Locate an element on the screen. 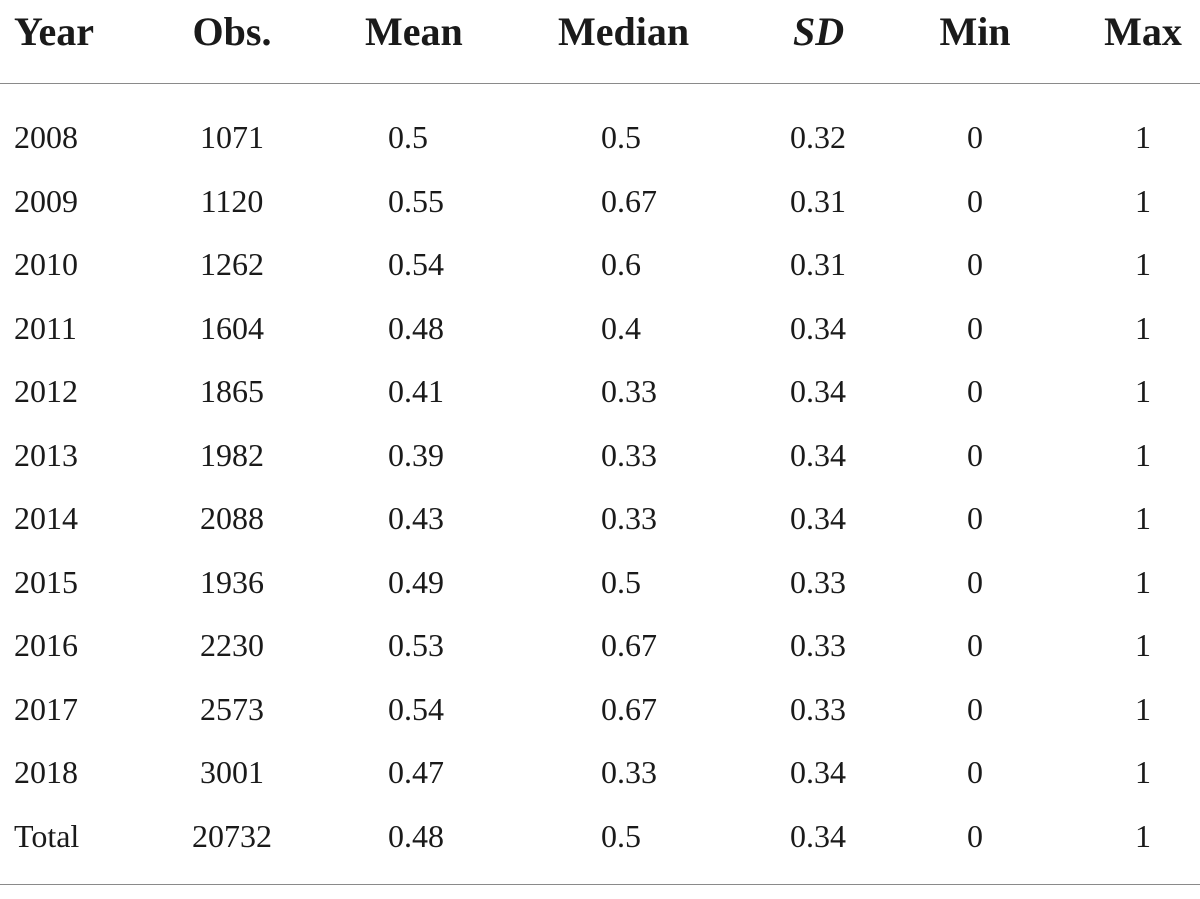 Image resolution: width=1200 pixels, height=899 pixels. cell-year: 2010 is located at coordinates (46, 264).